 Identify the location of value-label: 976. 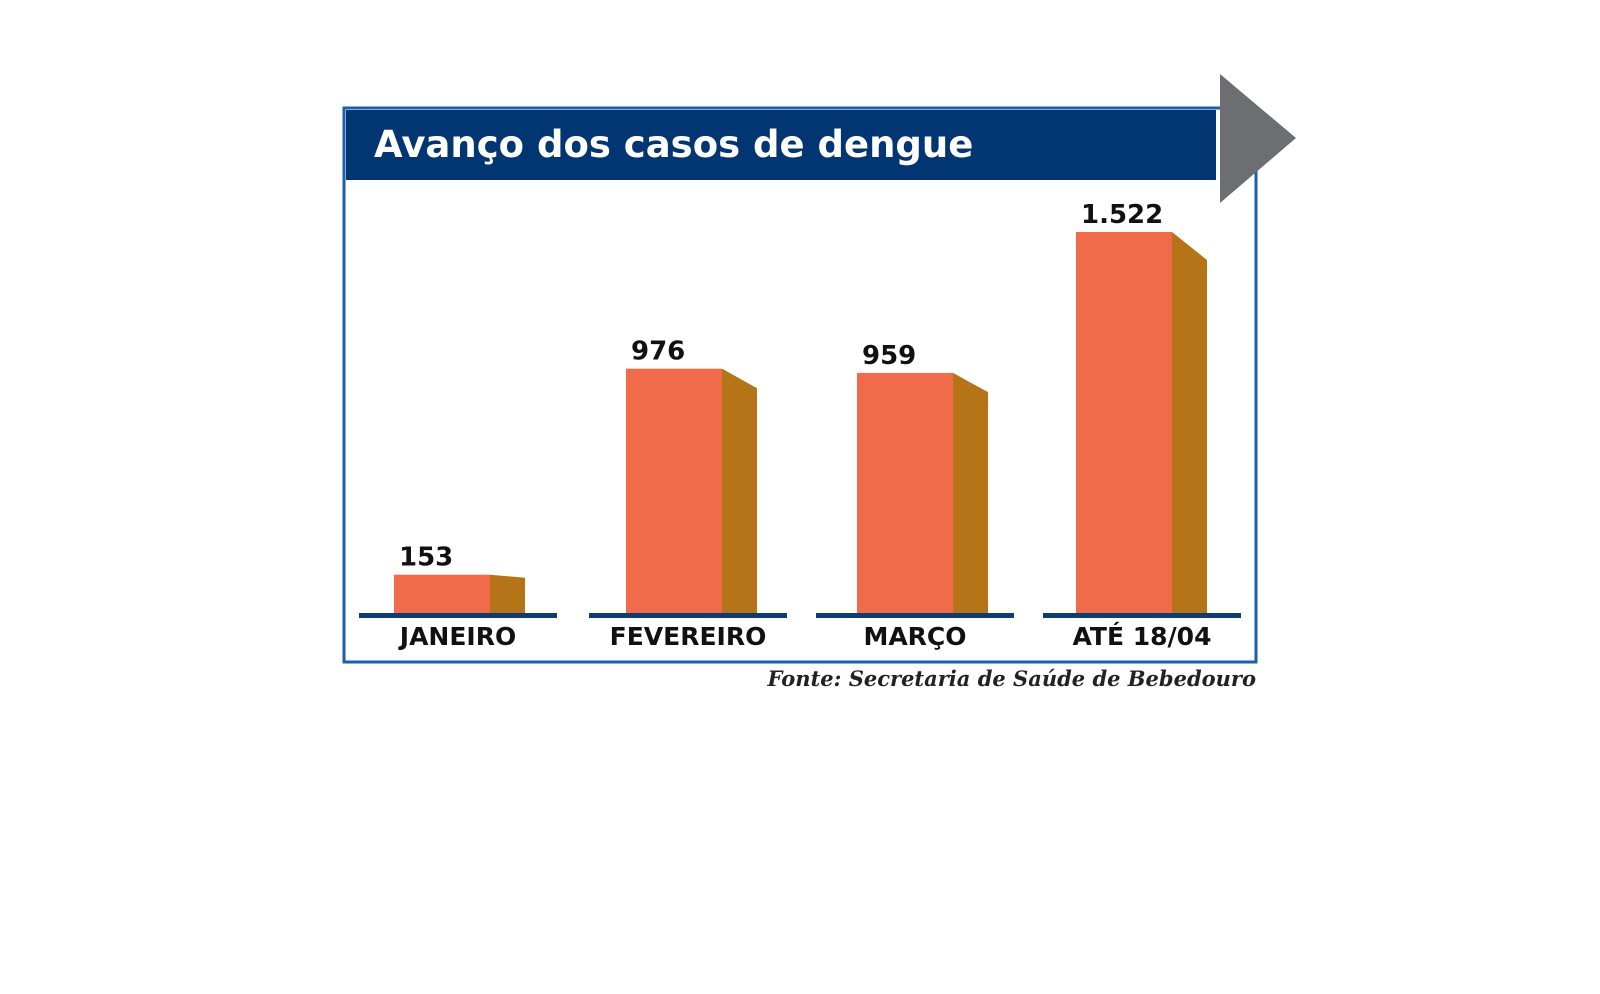
(658, 352).